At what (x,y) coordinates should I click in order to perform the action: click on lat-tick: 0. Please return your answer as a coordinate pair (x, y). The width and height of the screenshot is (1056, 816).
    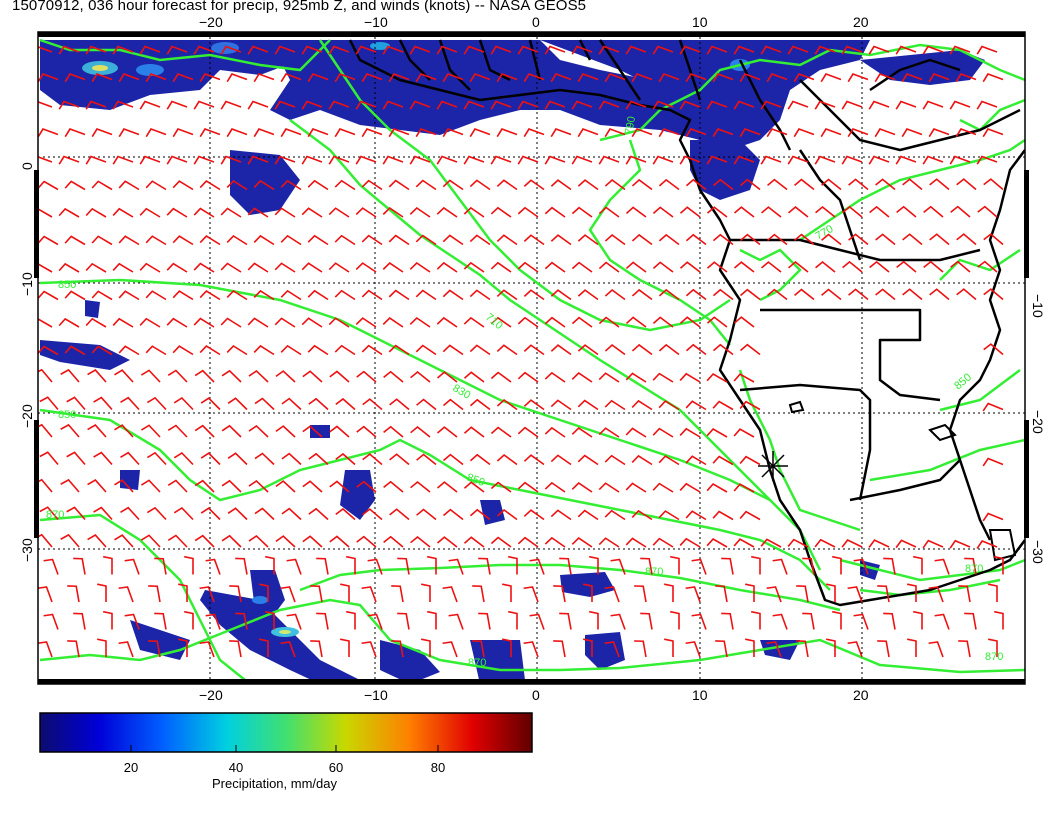
    Looking at the image, I should click on (27, 166).